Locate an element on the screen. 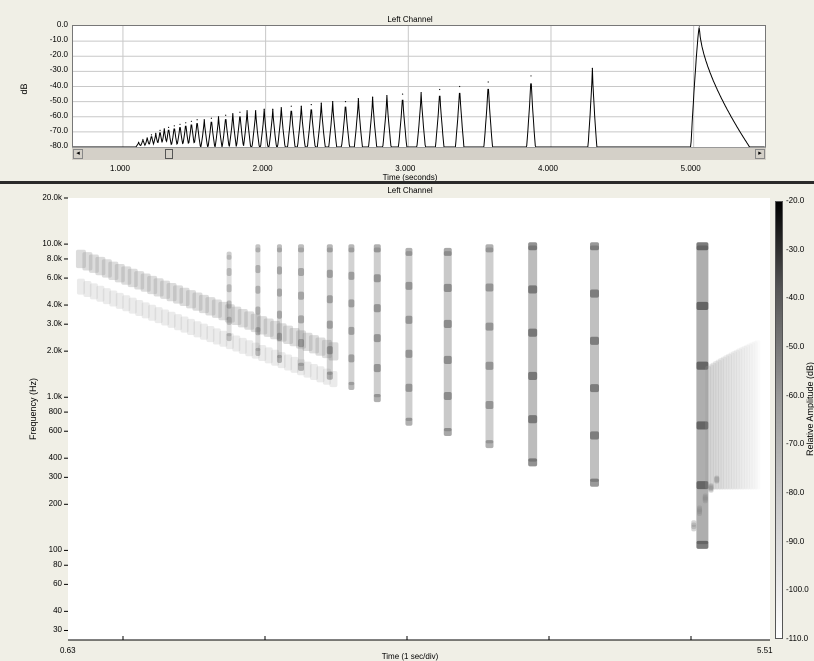 This screenshot has height=661, width=814. waveform-ytick-label: -60.0 is located at coordinates (58, 115).